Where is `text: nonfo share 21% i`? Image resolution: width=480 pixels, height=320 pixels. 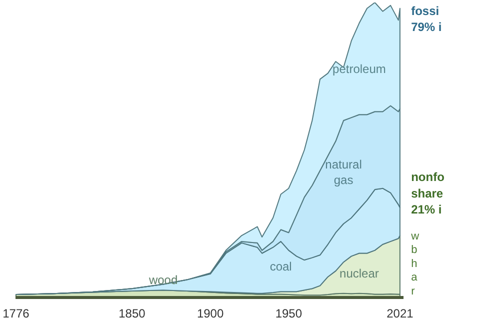
text: nonfo share 21% i is located at coordinates (427, 193).